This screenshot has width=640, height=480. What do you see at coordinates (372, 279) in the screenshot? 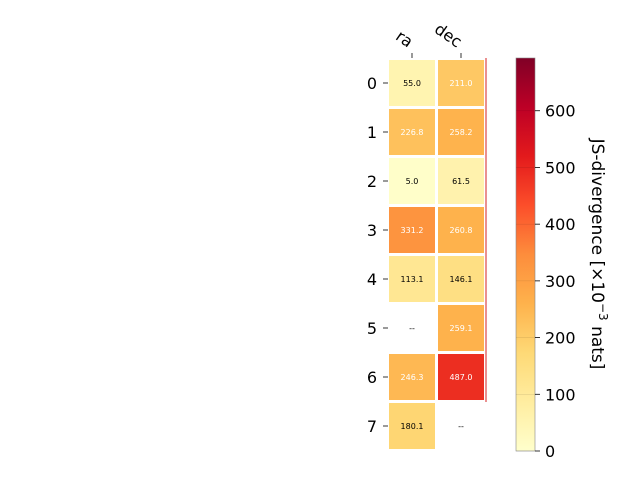
I see `row-label: 4` at bounding box center [372, 279].